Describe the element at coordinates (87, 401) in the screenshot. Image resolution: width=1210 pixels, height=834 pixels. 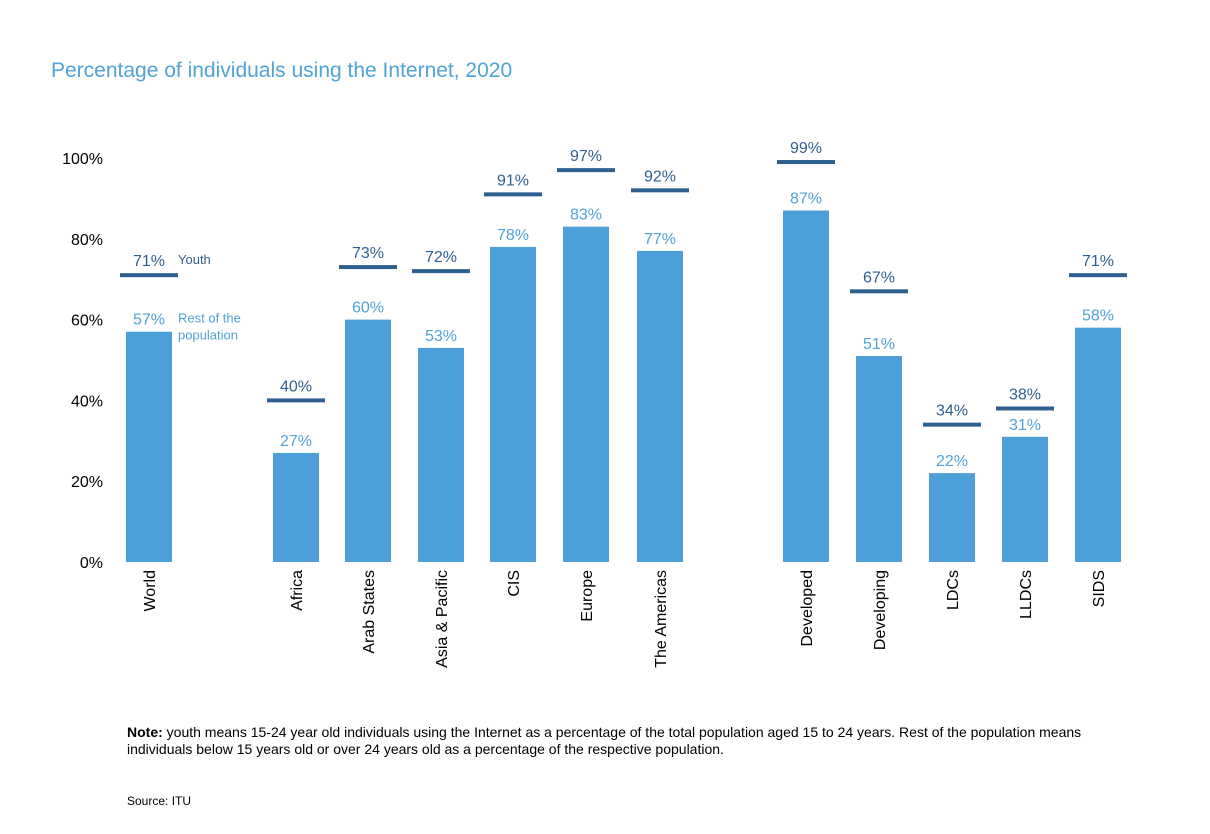
I see `y-tick-label: 40%` at that location.